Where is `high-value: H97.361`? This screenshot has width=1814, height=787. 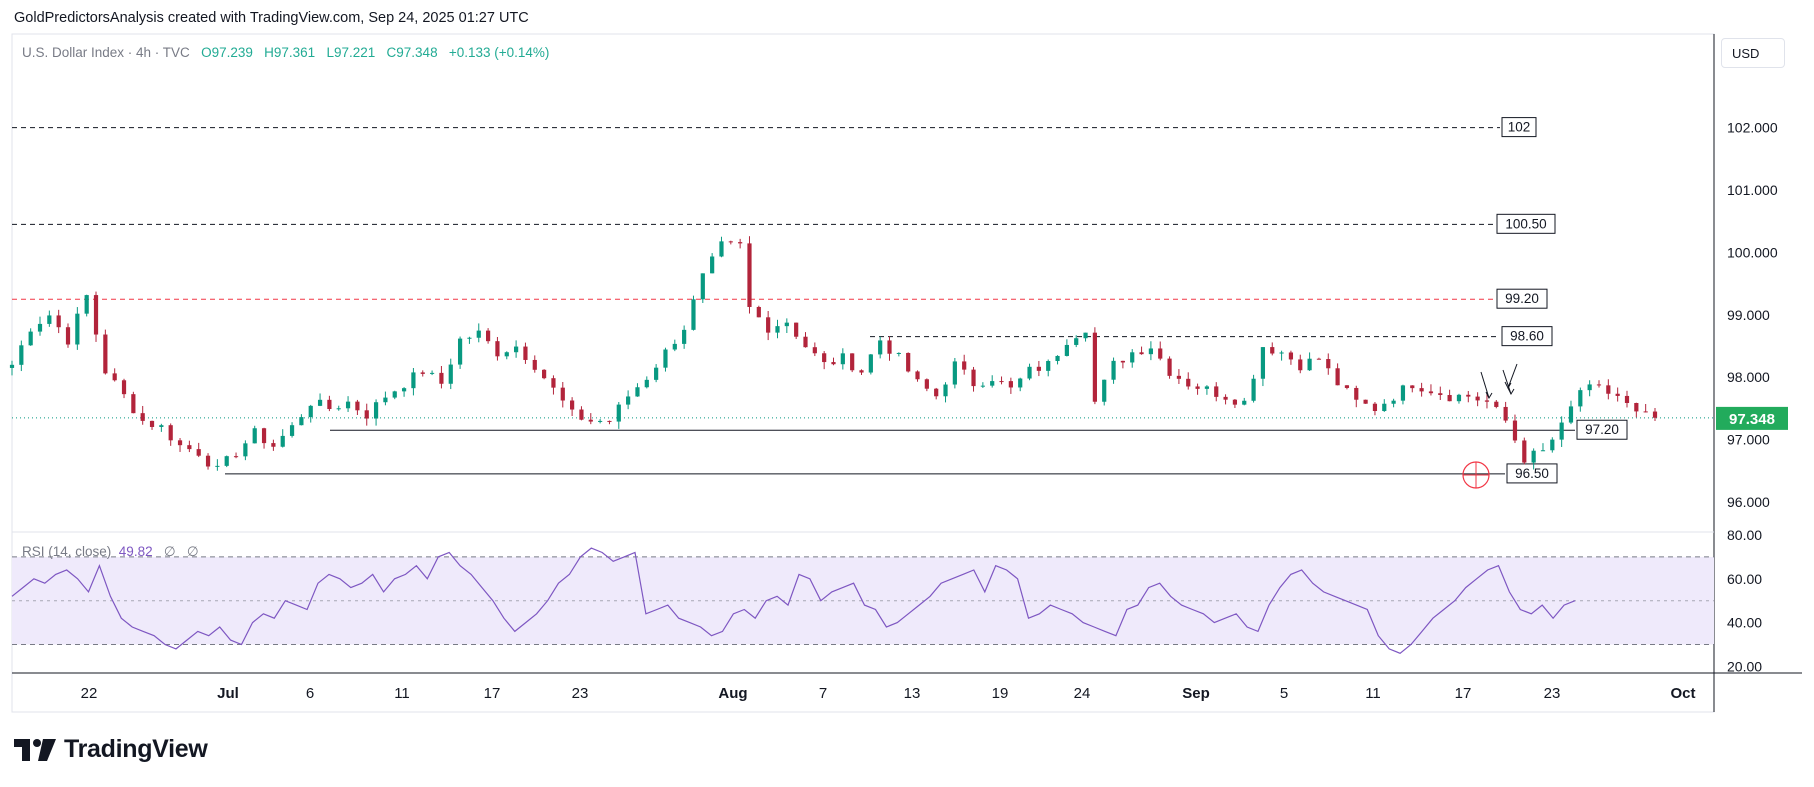 high-value: H97.361 is located at coordinates (290, 52).